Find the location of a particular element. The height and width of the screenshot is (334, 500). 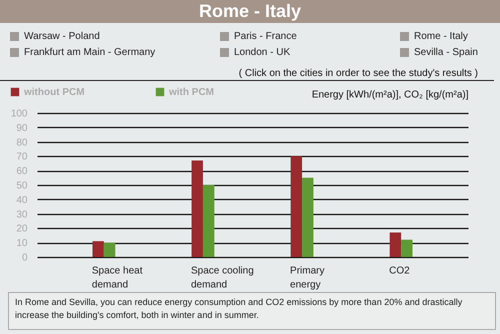

text: Frankfurt am Main - Germany is located at coordinates (90, 52).